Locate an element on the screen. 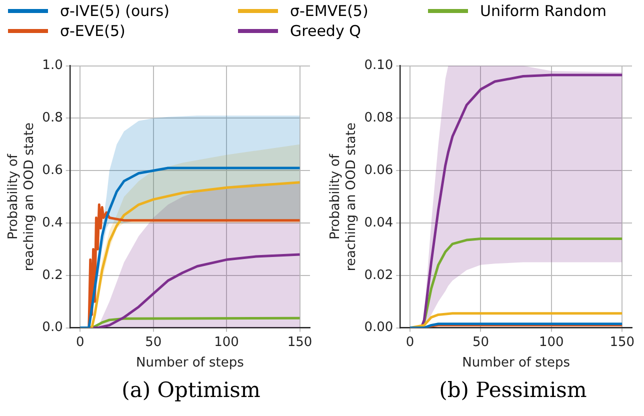  y-tick-label: 0.8 is located at coordinates (52, 118).